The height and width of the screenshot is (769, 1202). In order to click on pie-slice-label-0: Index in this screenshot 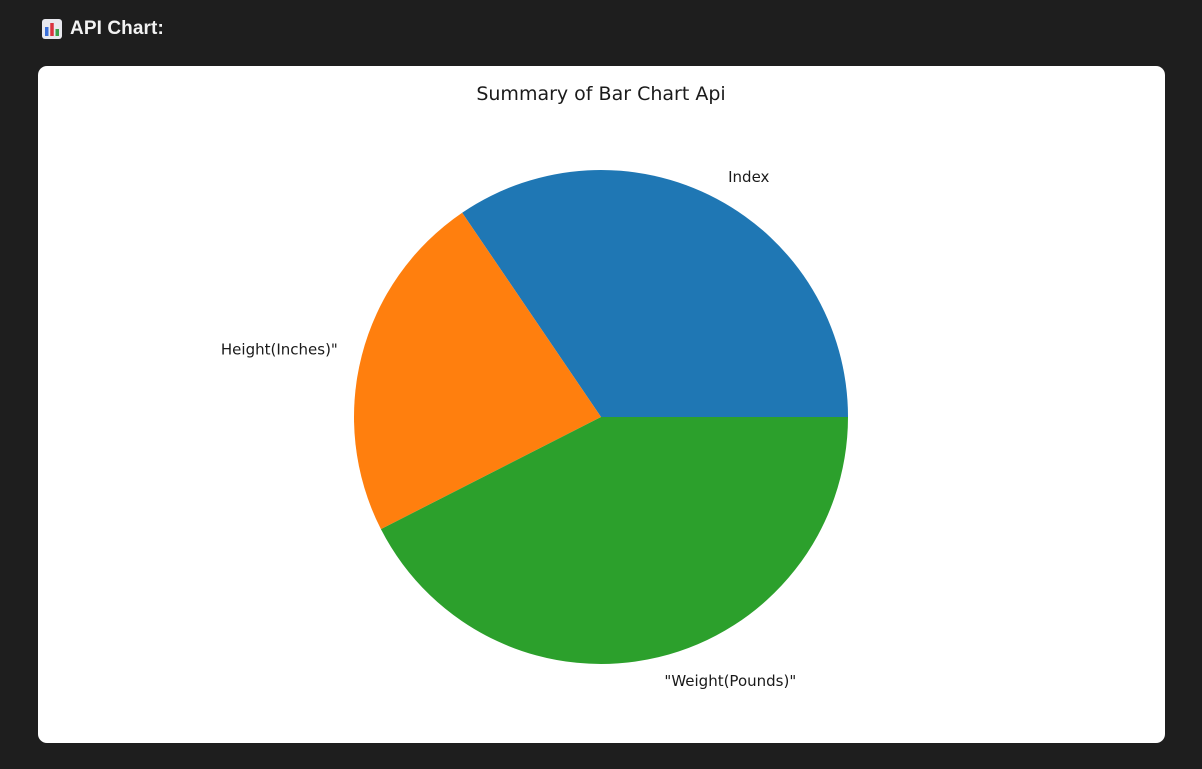, I will do `click(748, 177)`.